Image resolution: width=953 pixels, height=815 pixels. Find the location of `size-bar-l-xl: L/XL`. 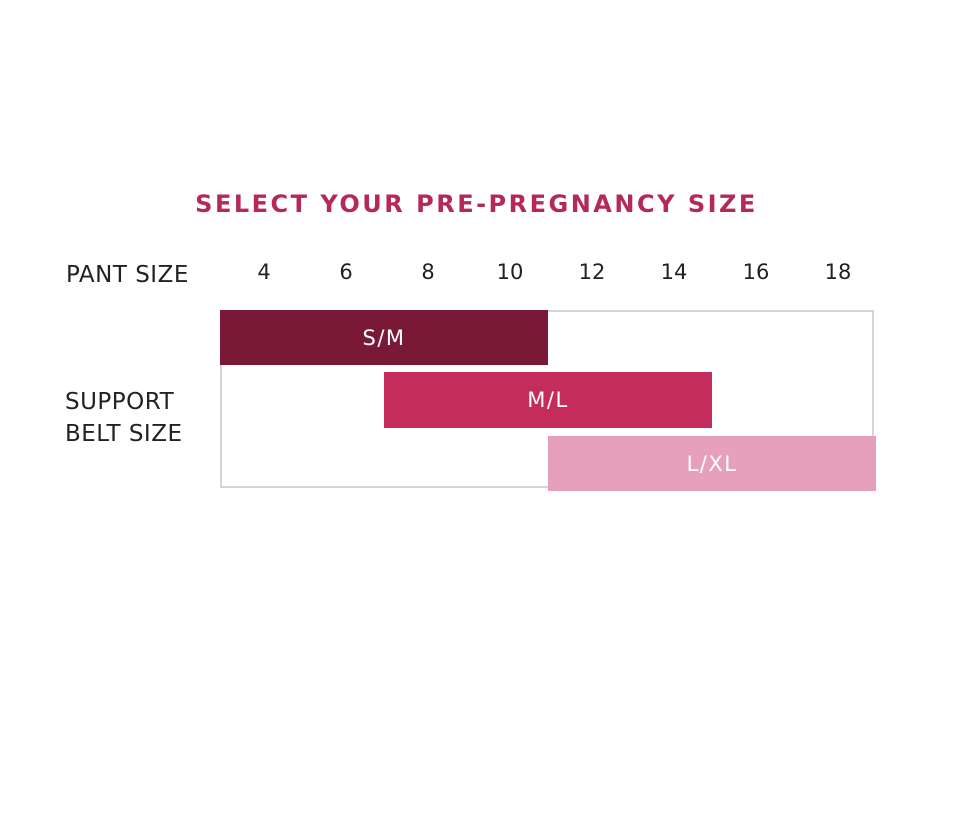

size-bar-l-xl: L/XL is located at coordinates (712, 463).